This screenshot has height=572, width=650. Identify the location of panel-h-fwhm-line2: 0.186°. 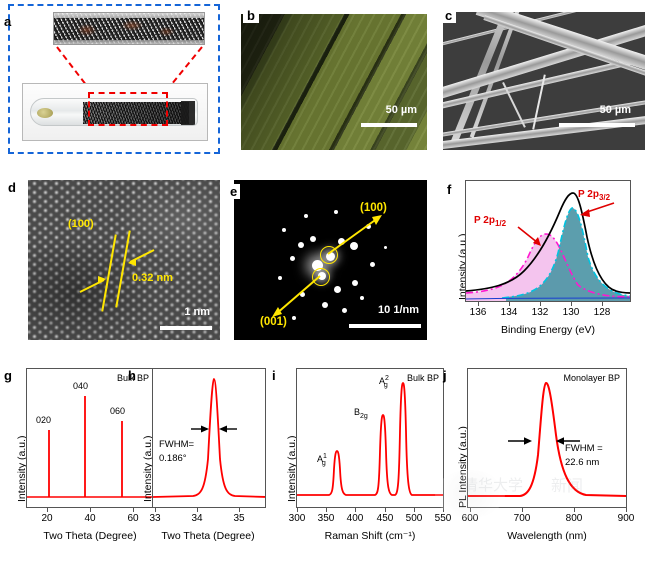
(173, 458).